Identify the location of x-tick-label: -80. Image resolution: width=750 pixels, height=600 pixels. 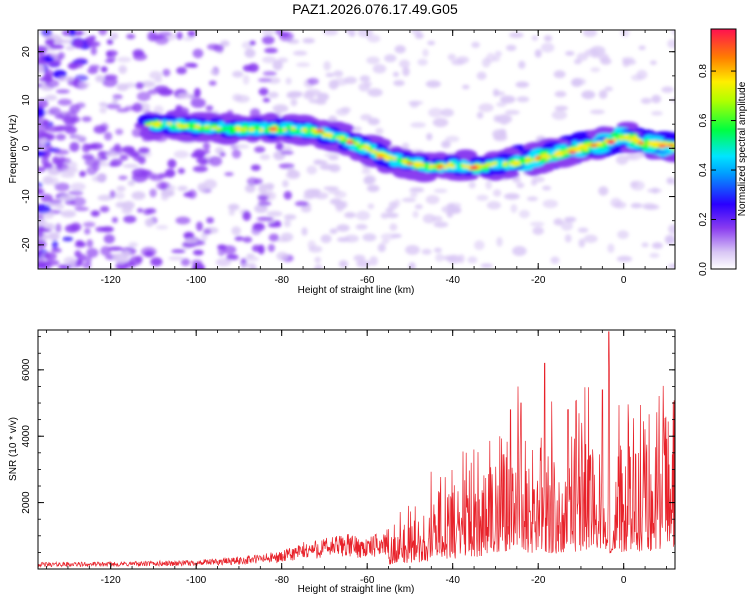
(281, 280).